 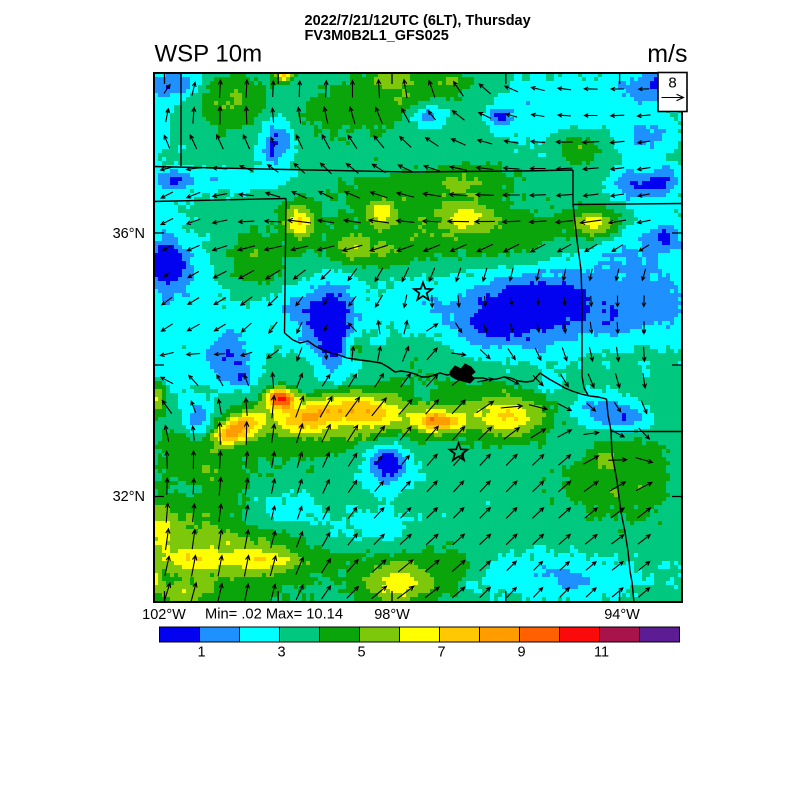 What do you see at coordinates (129, 497) in the screenshot?
I see `svg-text: 32°N` at bounding box center [129, 497].